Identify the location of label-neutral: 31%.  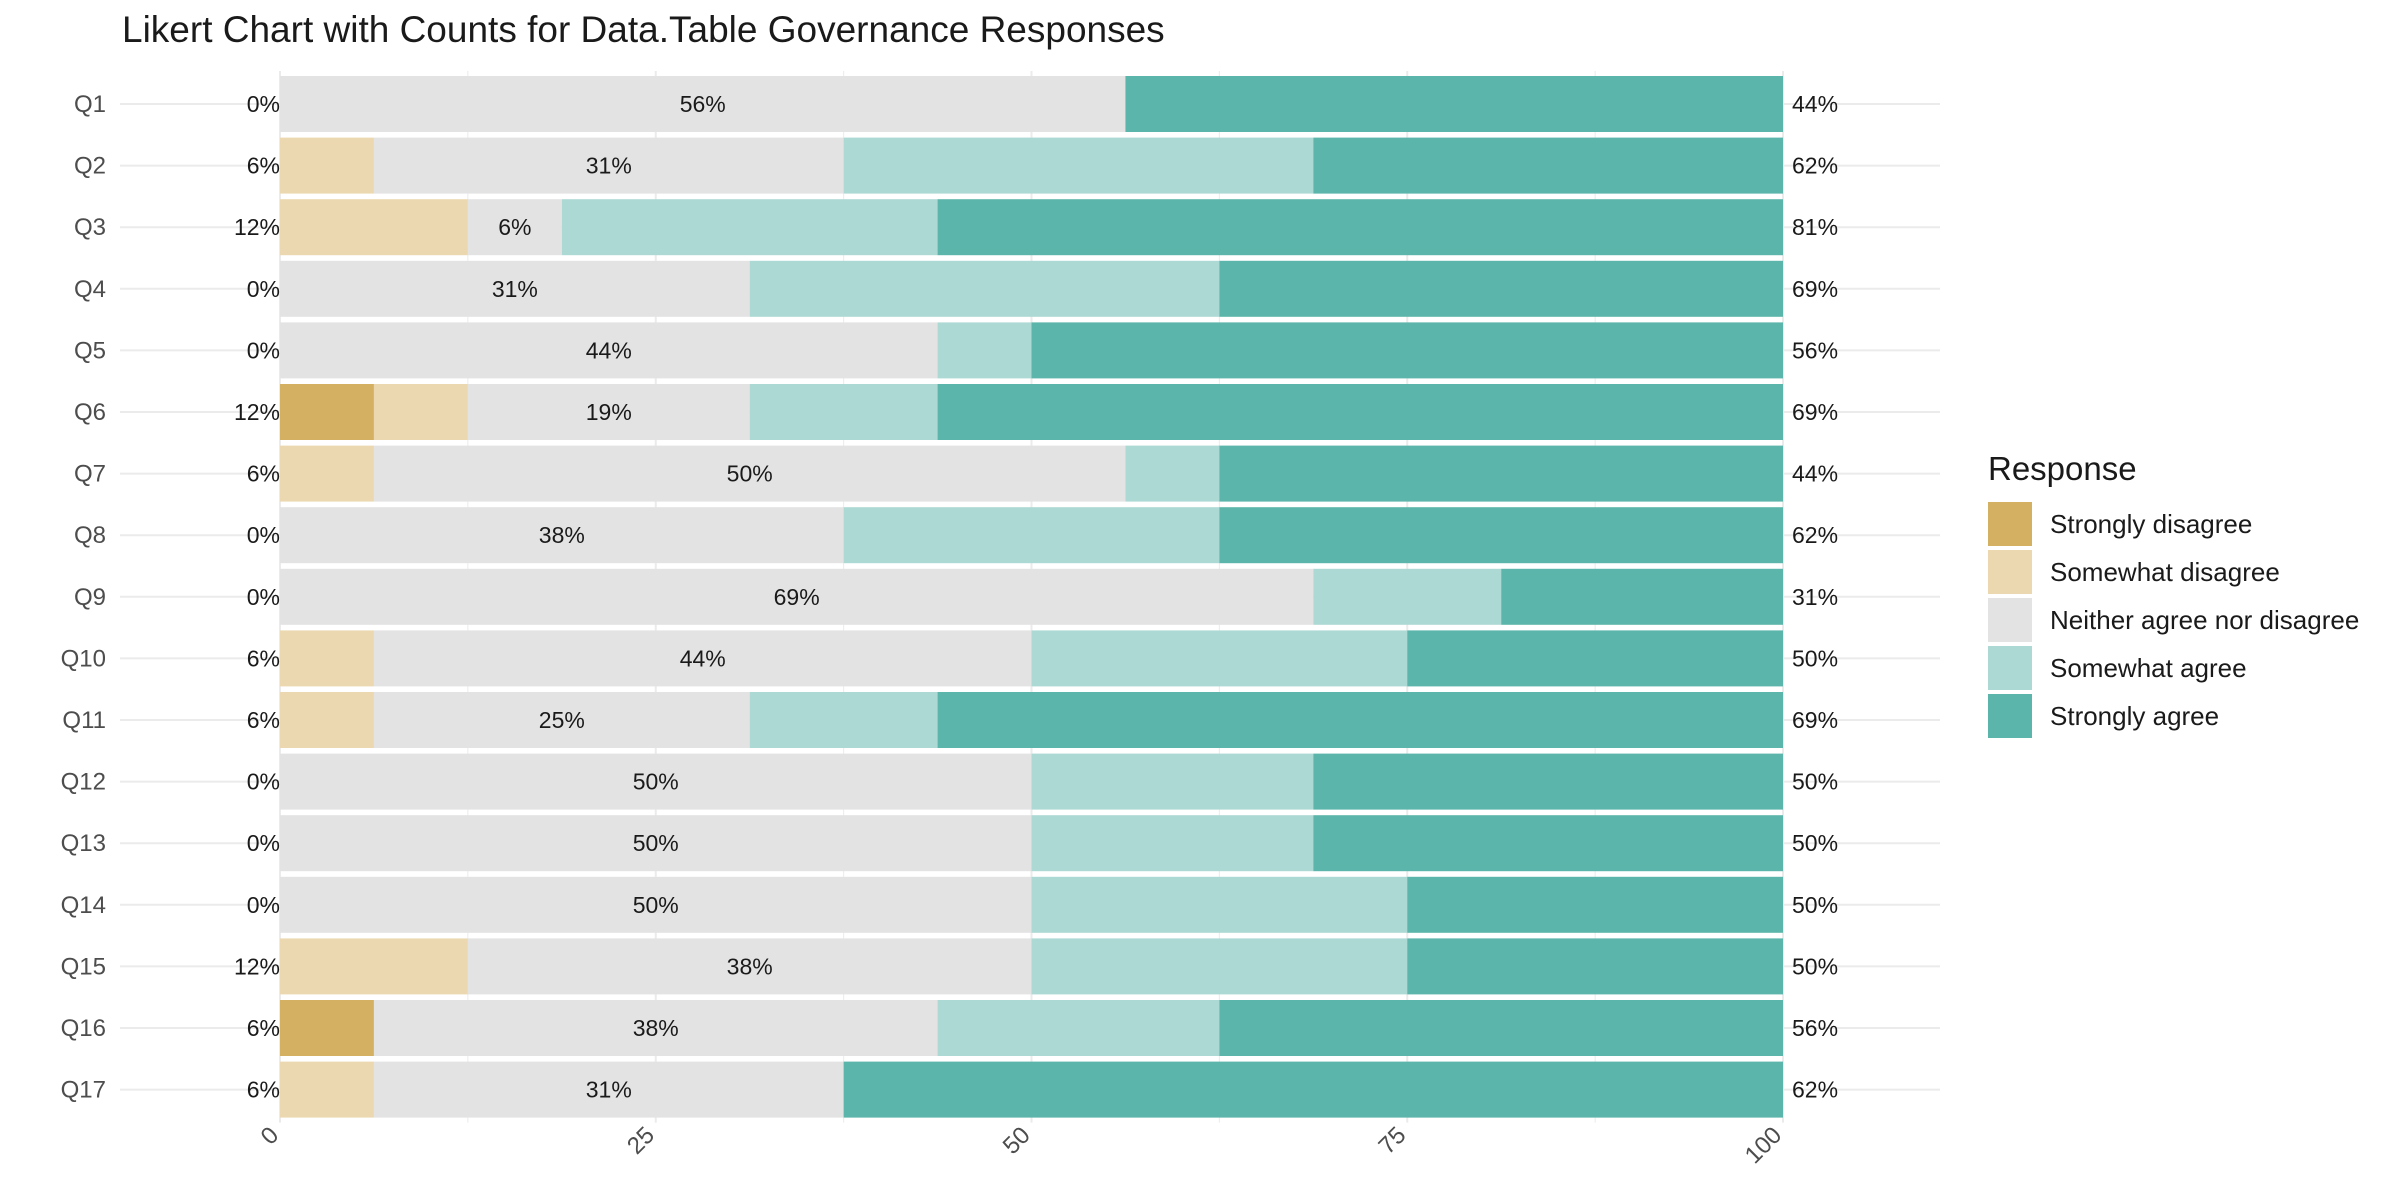
(515, 289).